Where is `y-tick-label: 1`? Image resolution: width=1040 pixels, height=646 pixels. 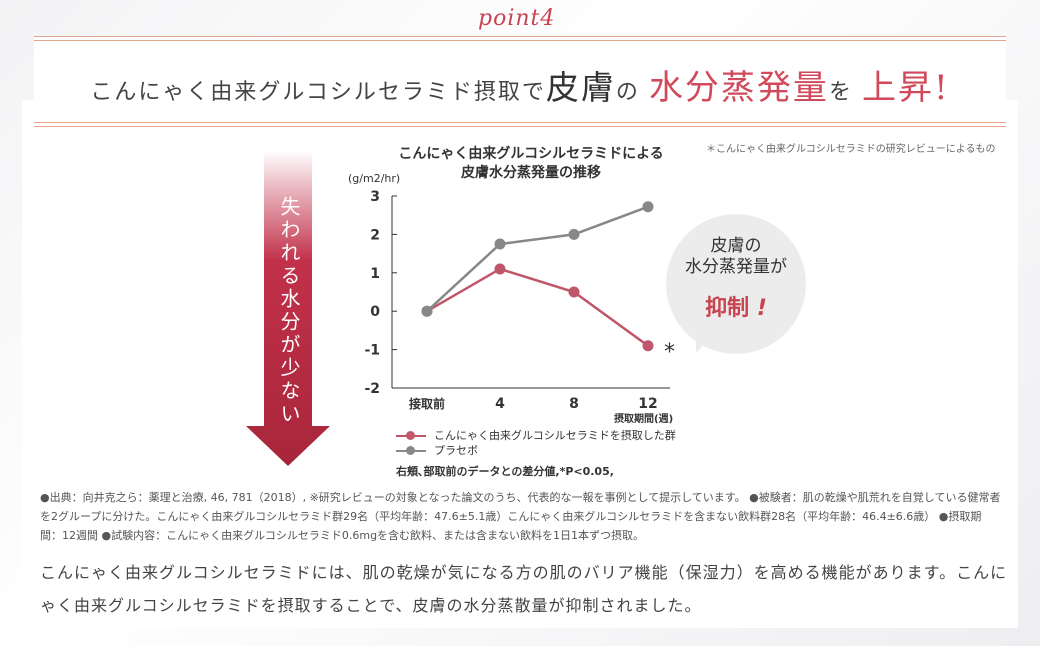 y-tick-label: 1 is located at coordinates (375, 274).